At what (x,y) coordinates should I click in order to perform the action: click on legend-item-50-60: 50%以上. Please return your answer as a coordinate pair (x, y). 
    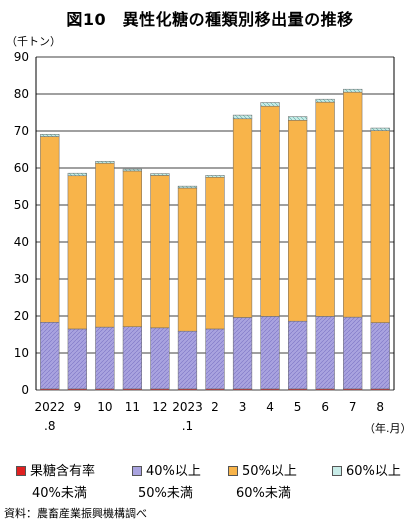
    Looking at the image, I should click on (262, 469).